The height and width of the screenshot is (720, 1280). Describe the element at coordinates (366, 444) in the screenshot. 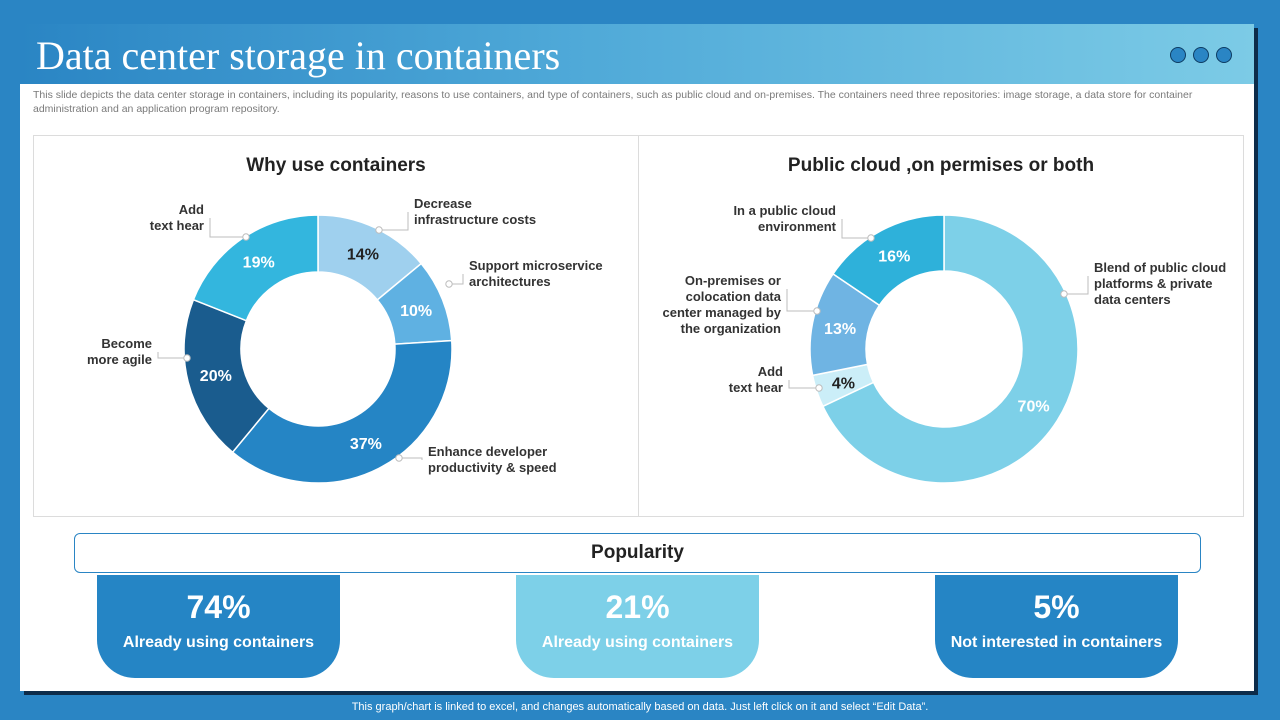

I see `slice-value-label: 37%` at that location.